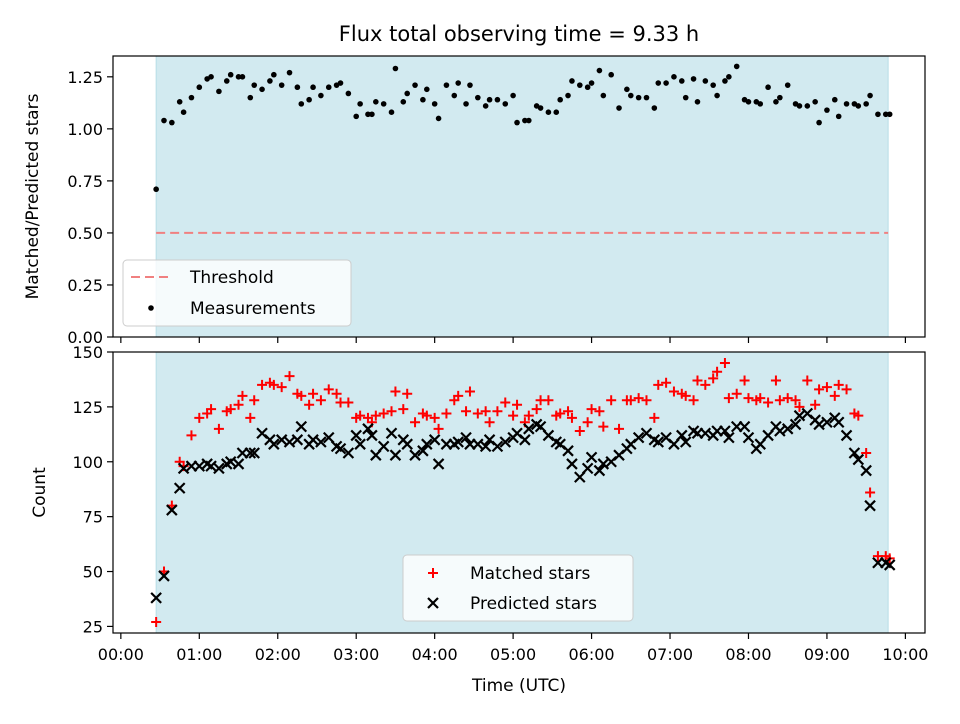 This screenshot has width=960, height=724. What do you see at coordinates (356, 654) in the screenshot?
I see `x-tick-label: 03:00` at bounding box center [356, 654].